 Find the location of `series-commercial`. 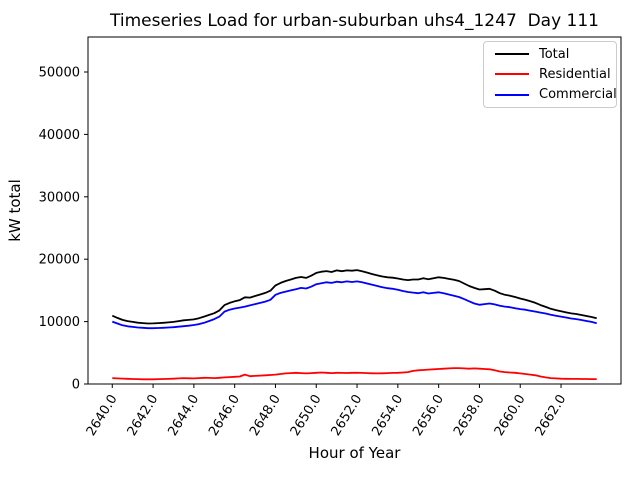

series-commercial is located at coordinates (354, 305).